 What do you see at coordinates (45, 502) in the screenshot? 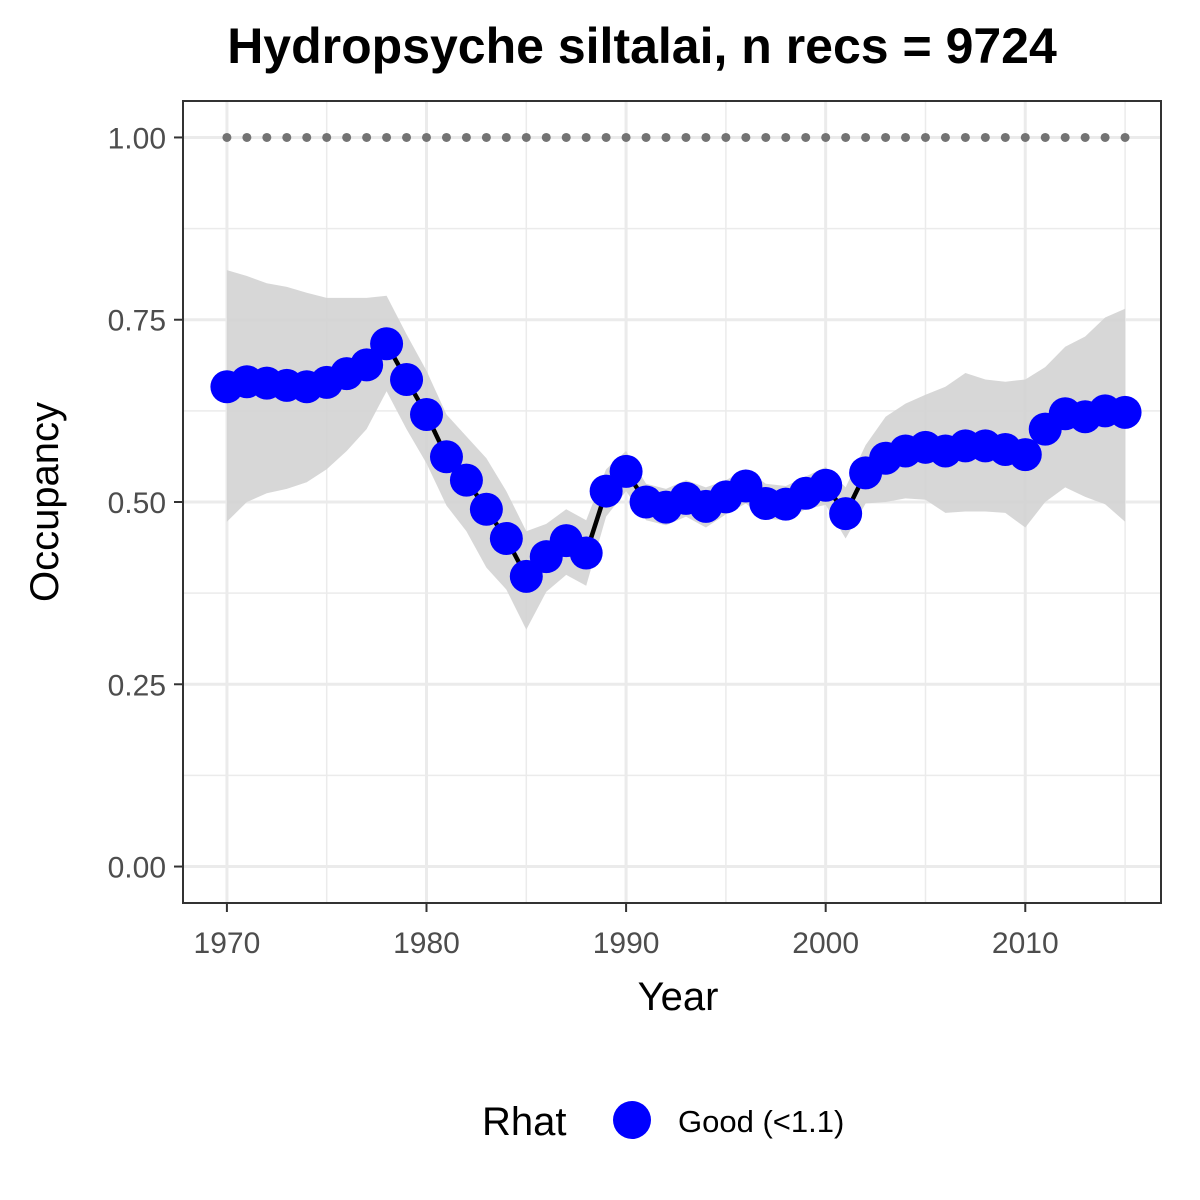
I see `y-axis-title: Occupancy` at bounding box center [45, 502].